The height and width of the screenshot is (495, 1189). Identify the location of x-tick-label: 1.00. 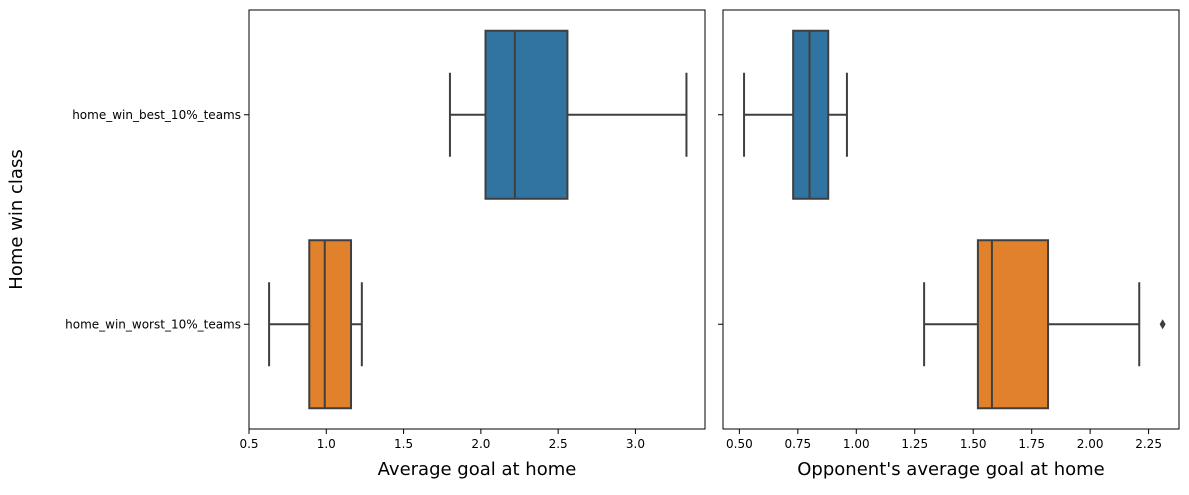
(856, 444).